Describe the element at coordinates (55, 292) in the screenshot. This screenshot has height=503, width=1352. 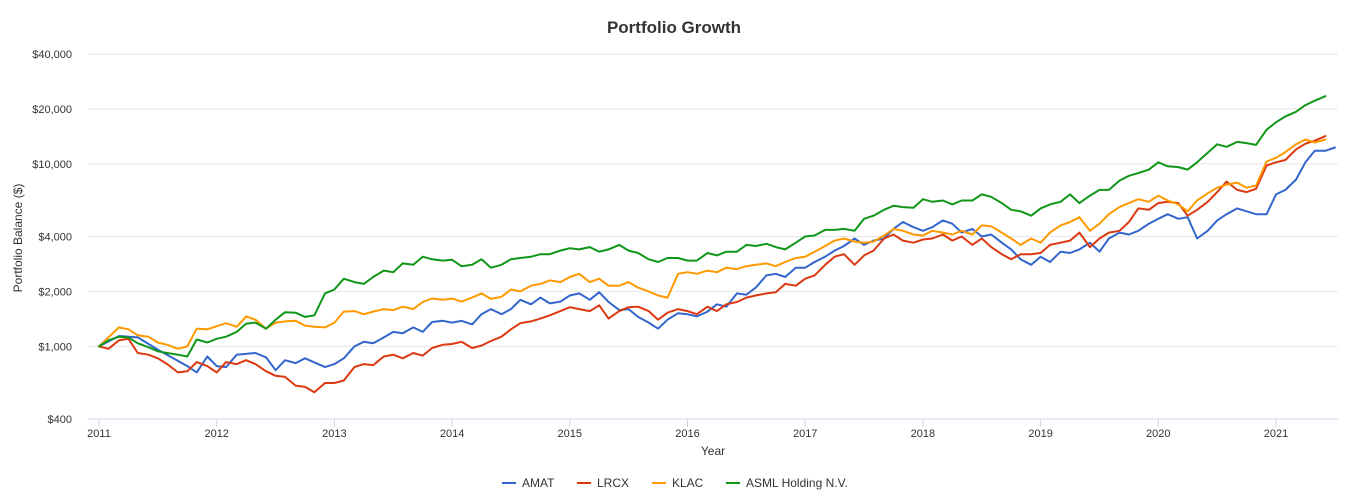
I see `y-tick-label: $2,000` at that location.